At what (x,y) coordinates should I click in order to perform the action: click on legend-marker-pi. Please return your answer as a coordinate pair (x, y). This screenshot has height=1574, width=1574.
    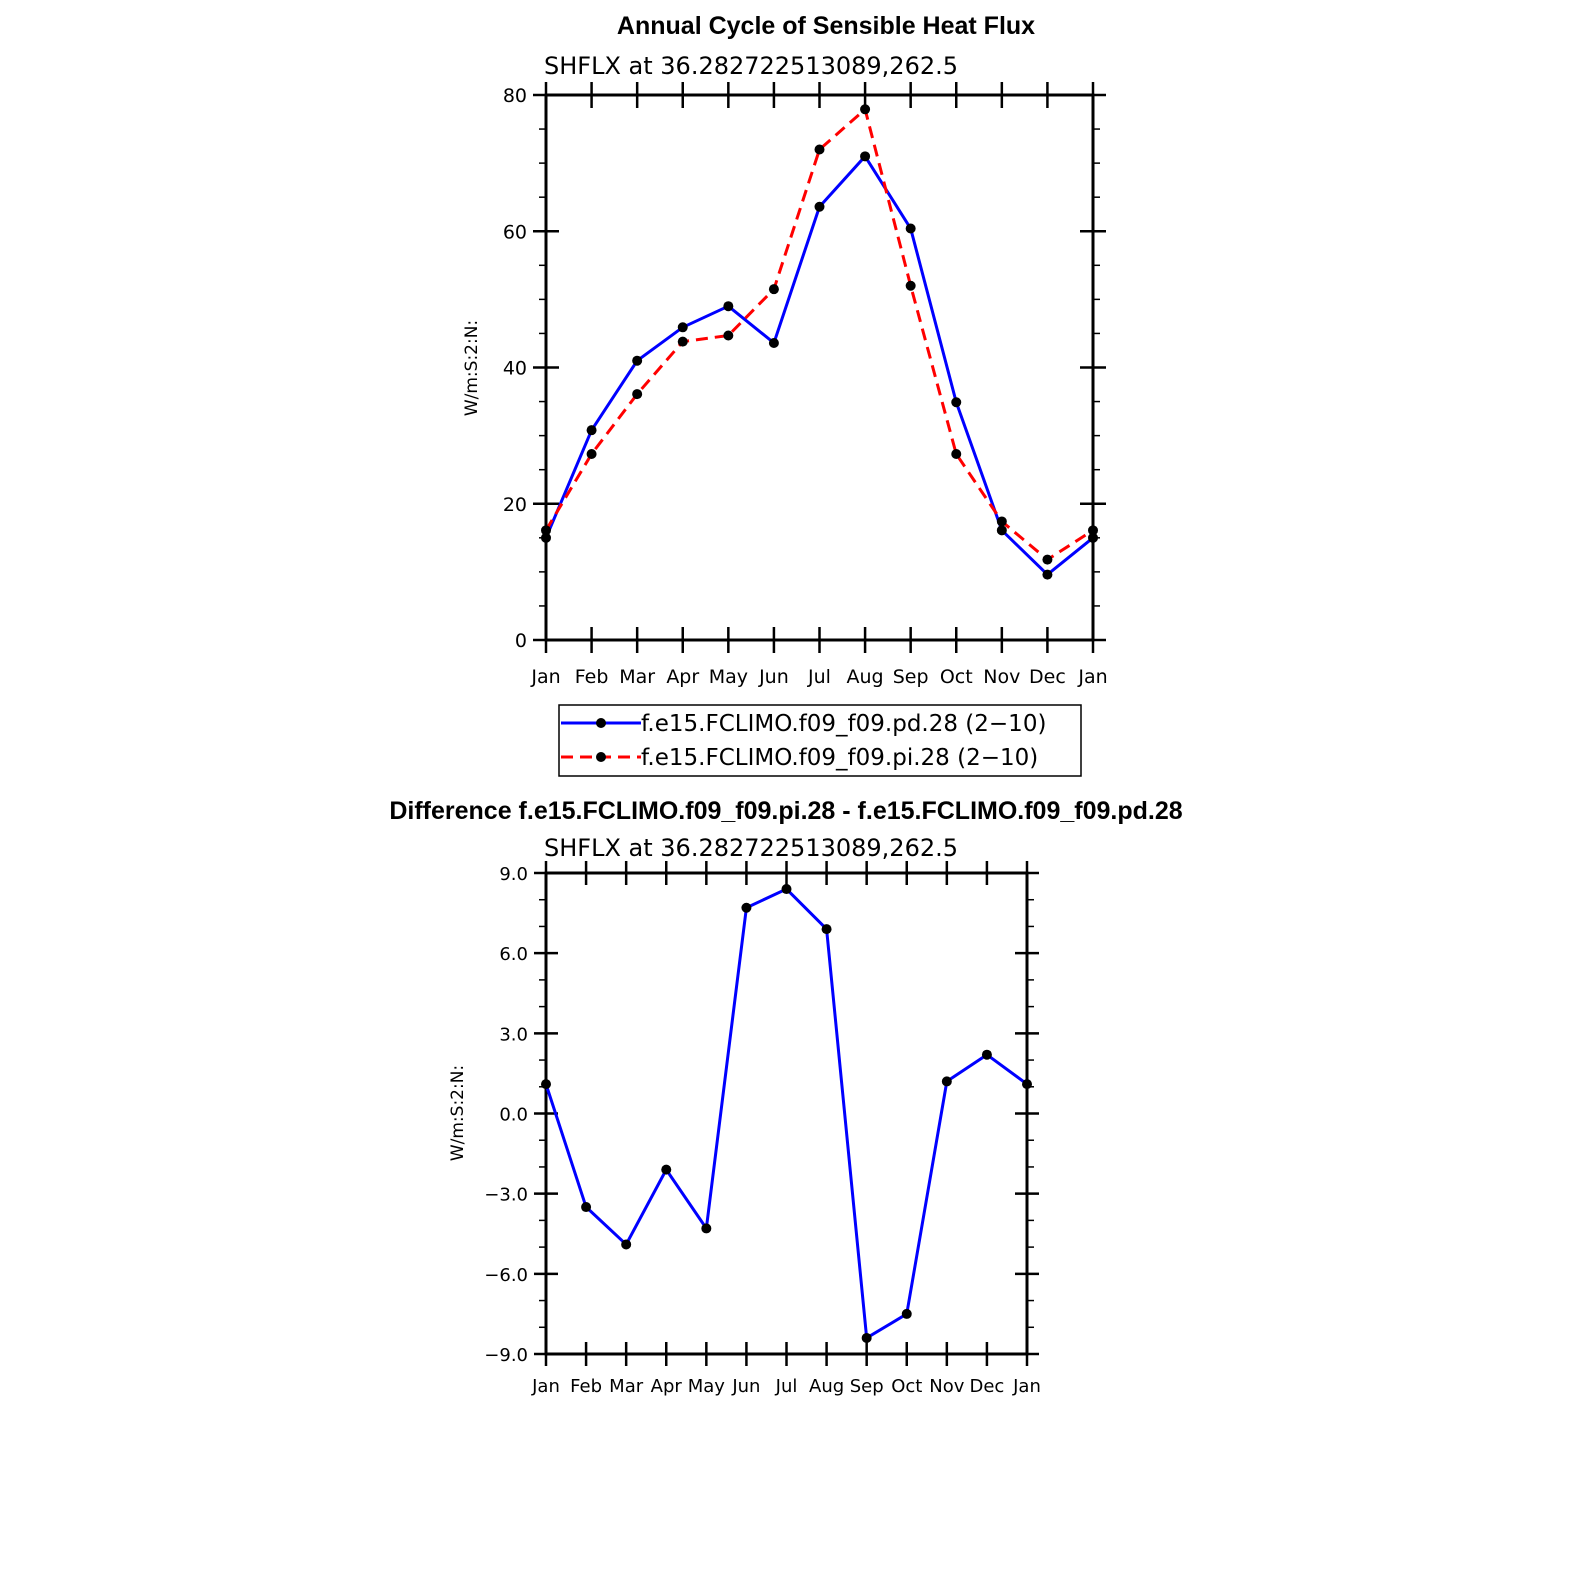
    Looking at the image, I should click on (601, 757).